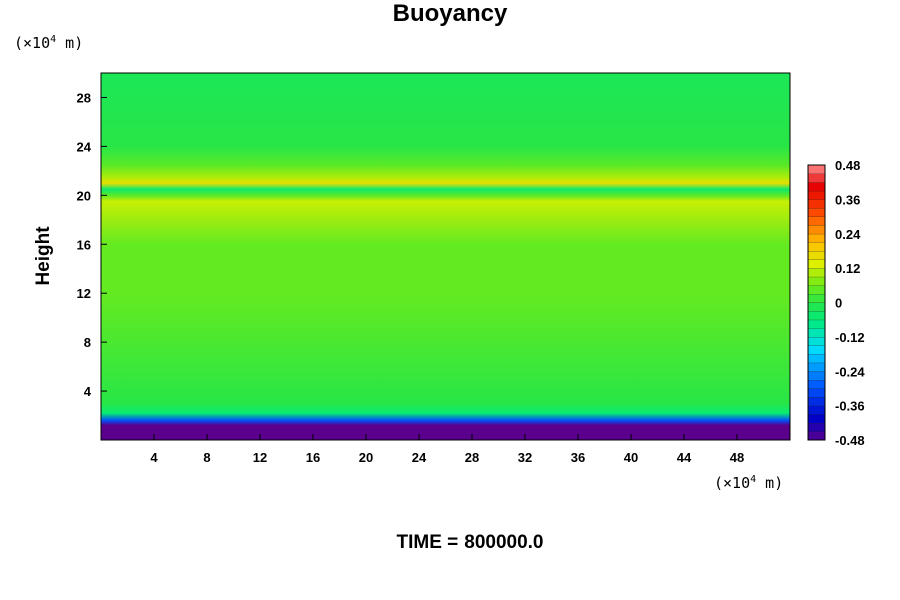  Describe the element at coordinates (850, 337) in the screenshot. I see `colorbar-label: -0.12` at that location.